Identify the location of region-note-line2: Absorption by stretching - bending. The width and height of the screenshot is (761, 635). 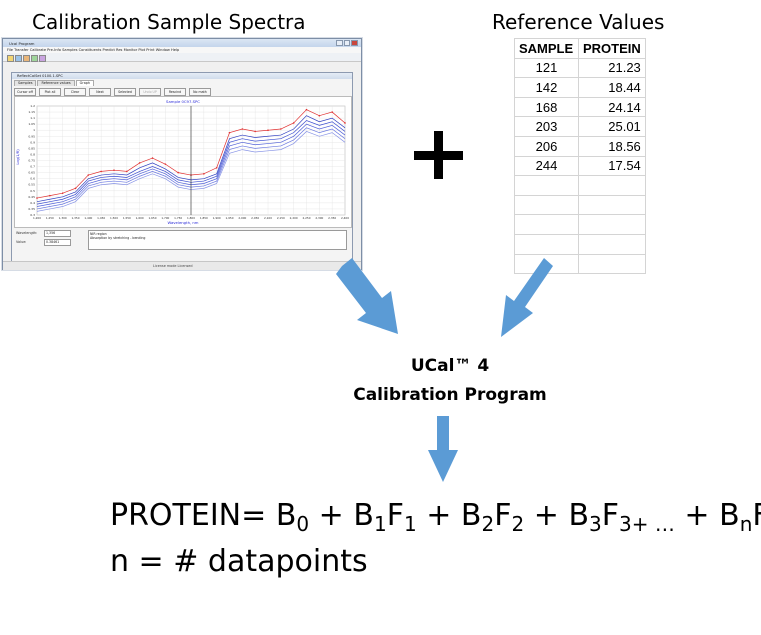
(118, 238).